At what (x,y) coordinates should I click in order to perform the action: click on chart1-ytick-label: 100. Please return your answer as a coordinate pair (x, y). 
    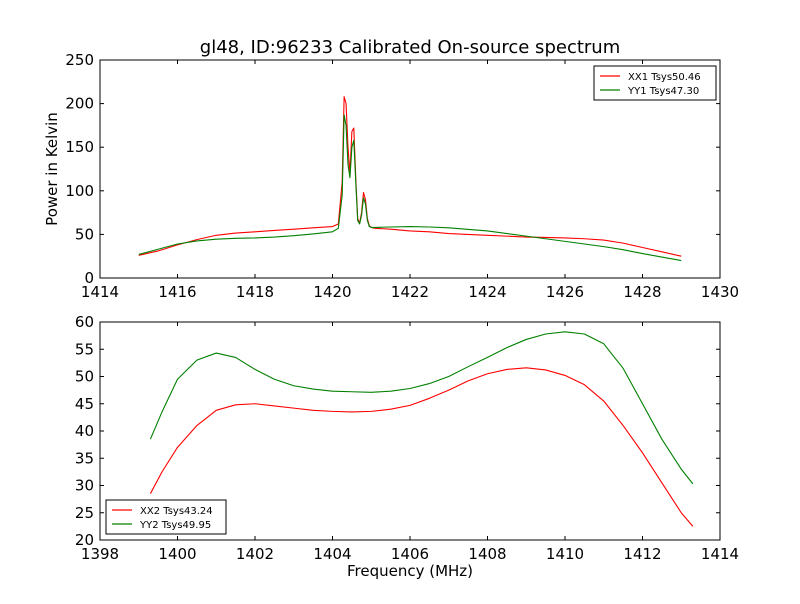
    Looking at the image, I should click on (79, 191).